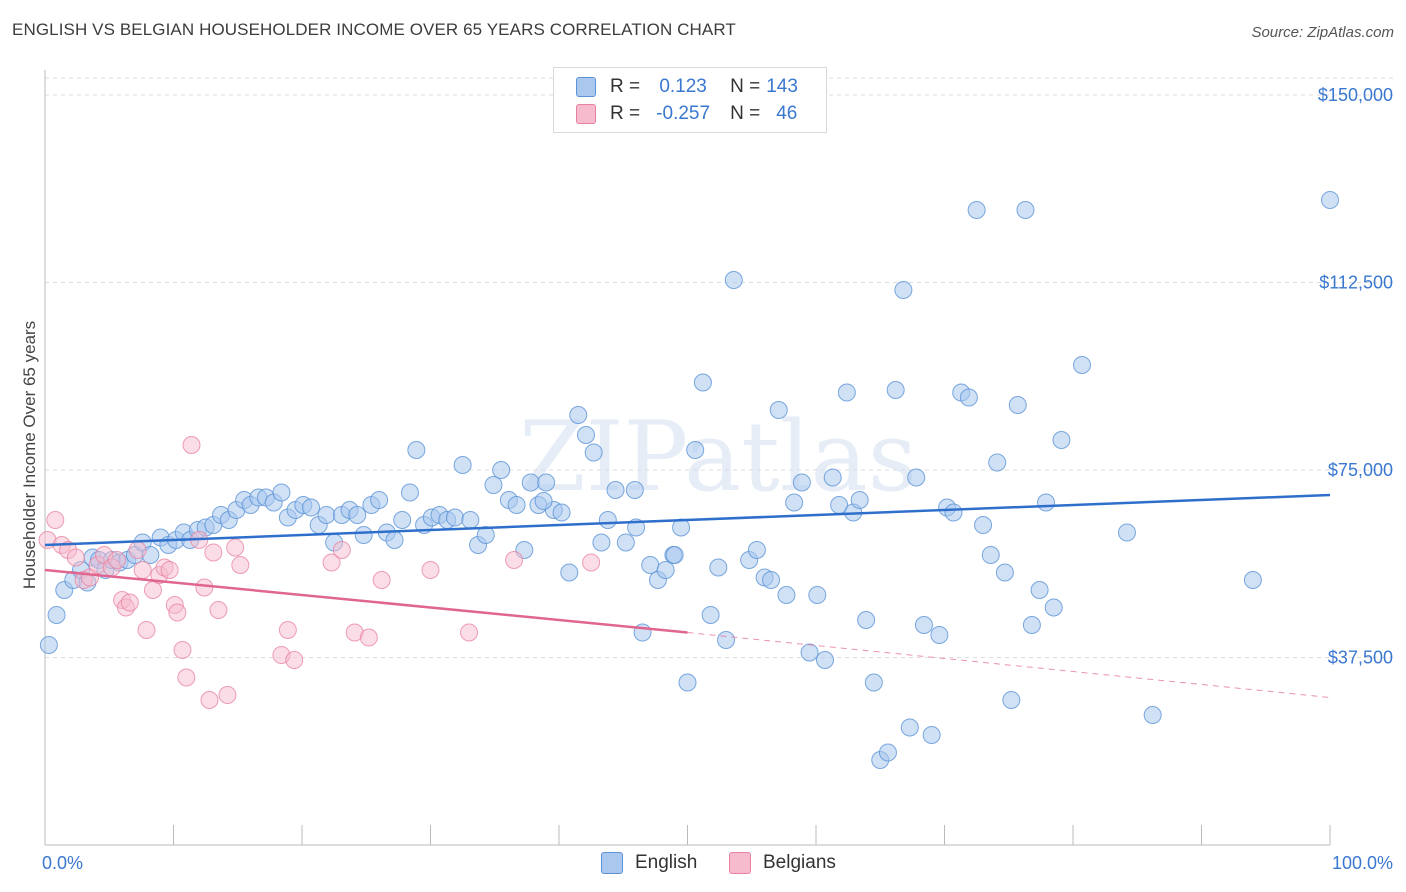  I want to click on belgian-n-label: N =, so click(745, 113).